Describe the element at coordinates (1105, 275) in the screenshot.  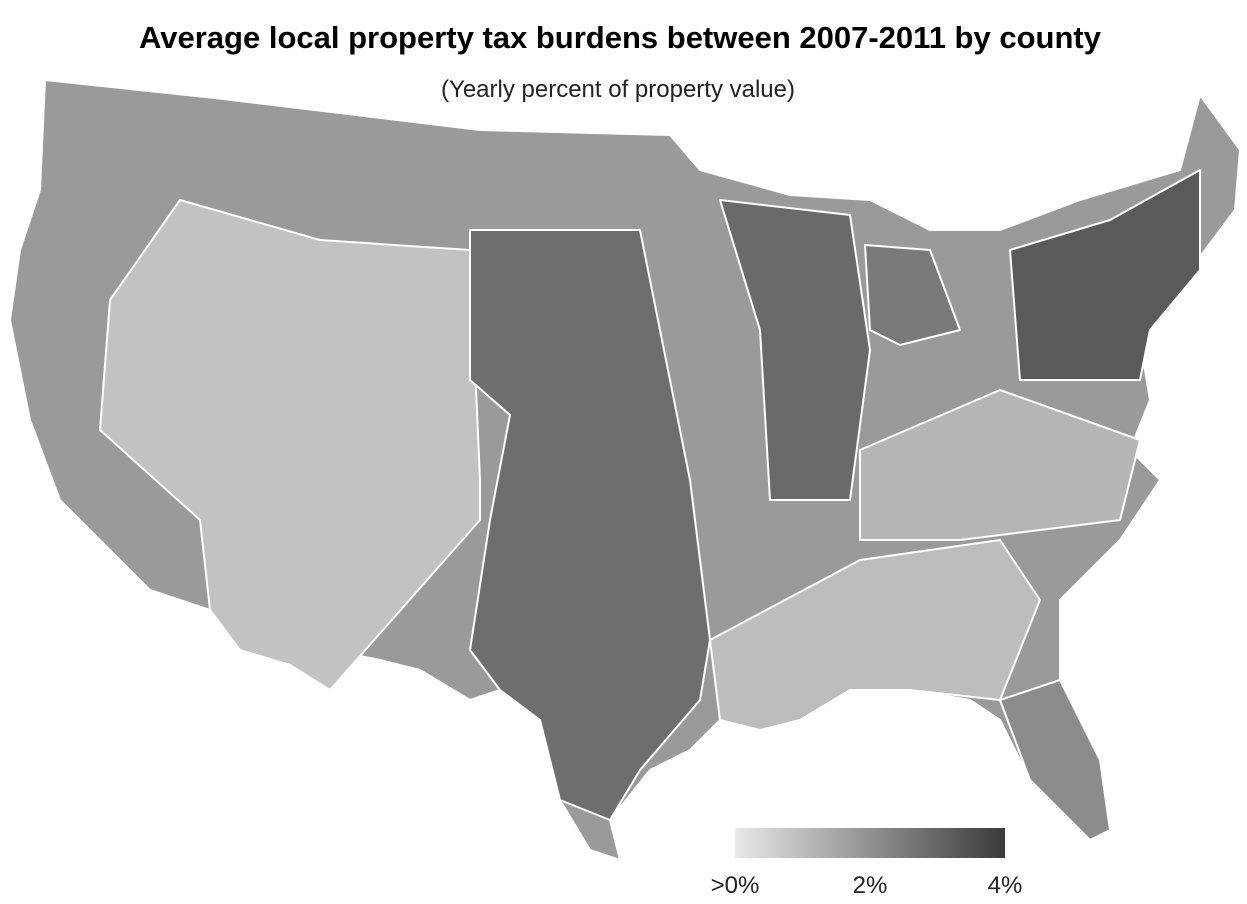
I see `northeast-region` at that location.